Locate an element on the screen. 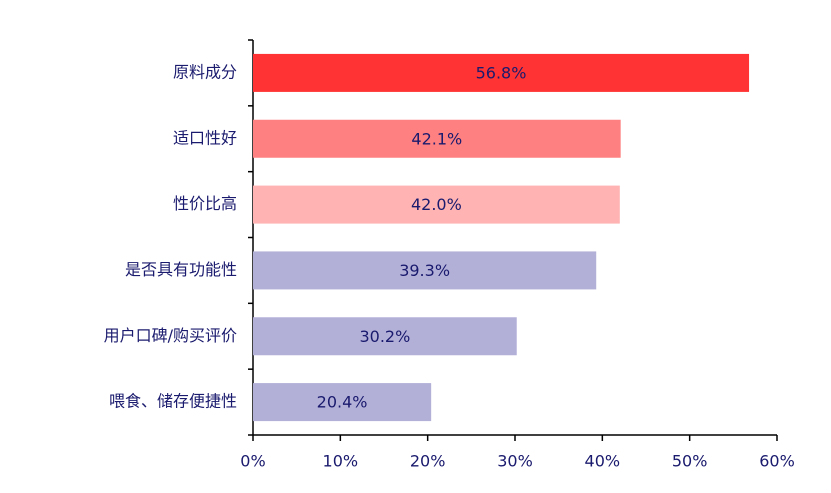 The image size is (831, 493). x-tick-label: 20% is located at coordinates (428, 461).